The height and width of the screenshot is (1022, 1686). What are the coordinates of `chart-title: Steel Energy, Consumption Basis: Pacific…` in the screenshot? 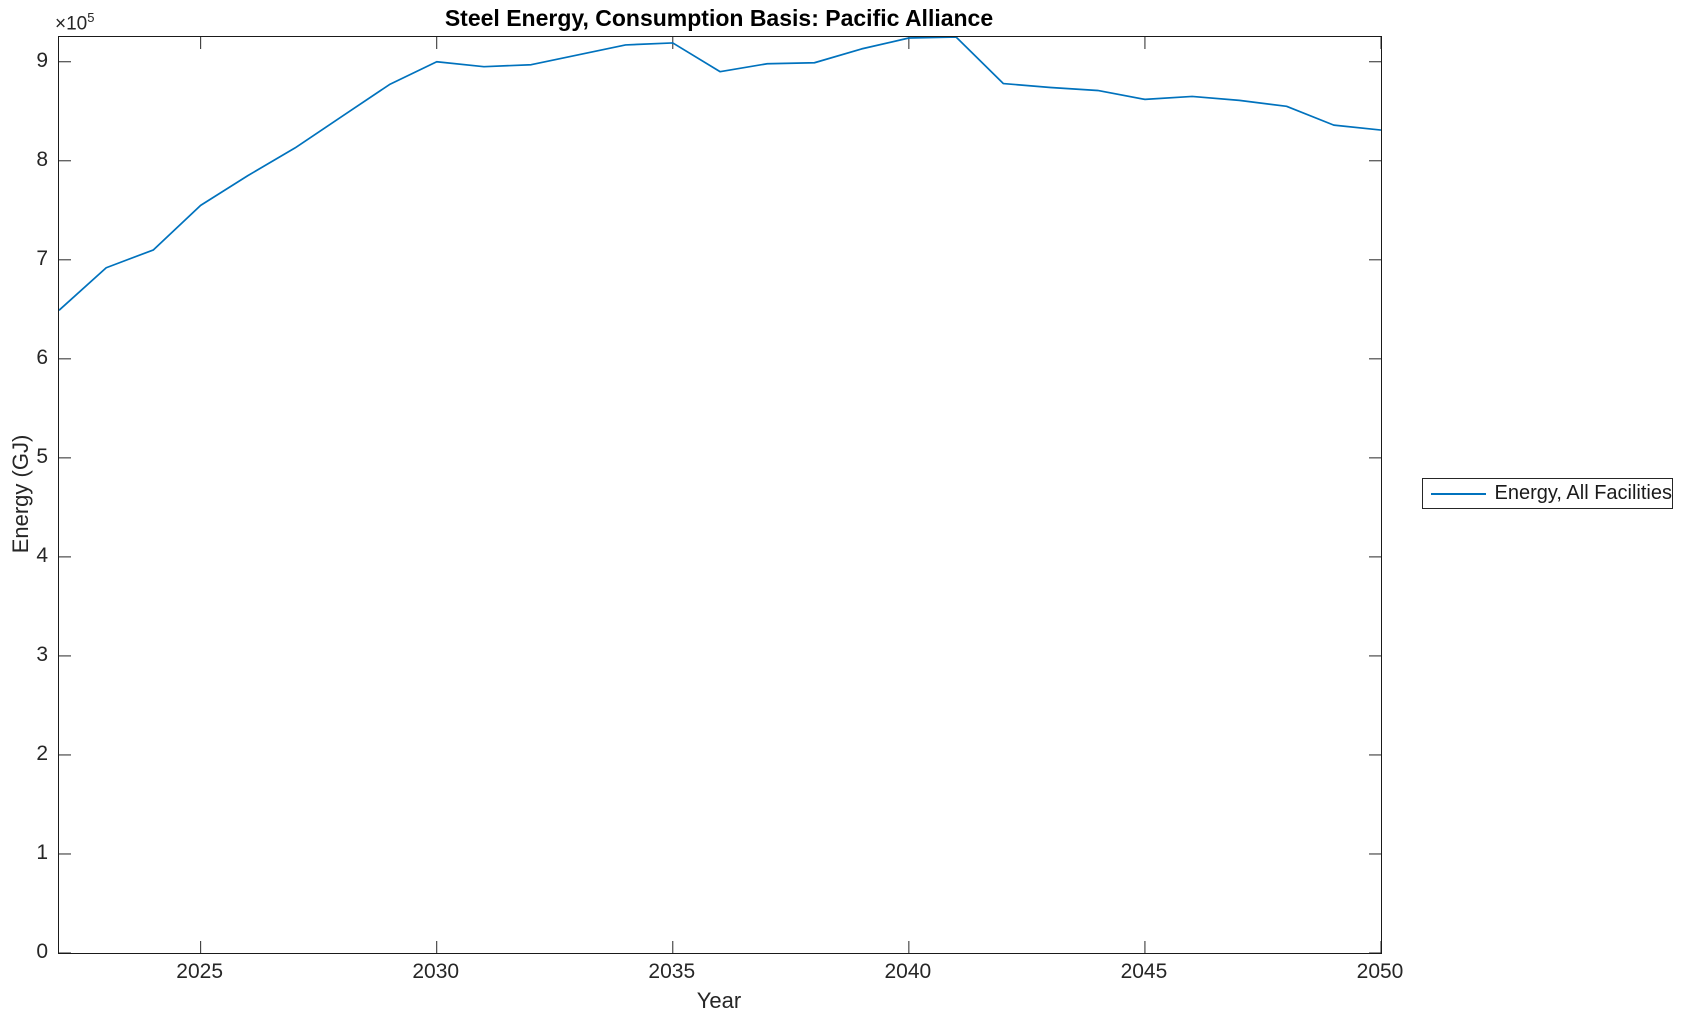 It's located at (719, 18).